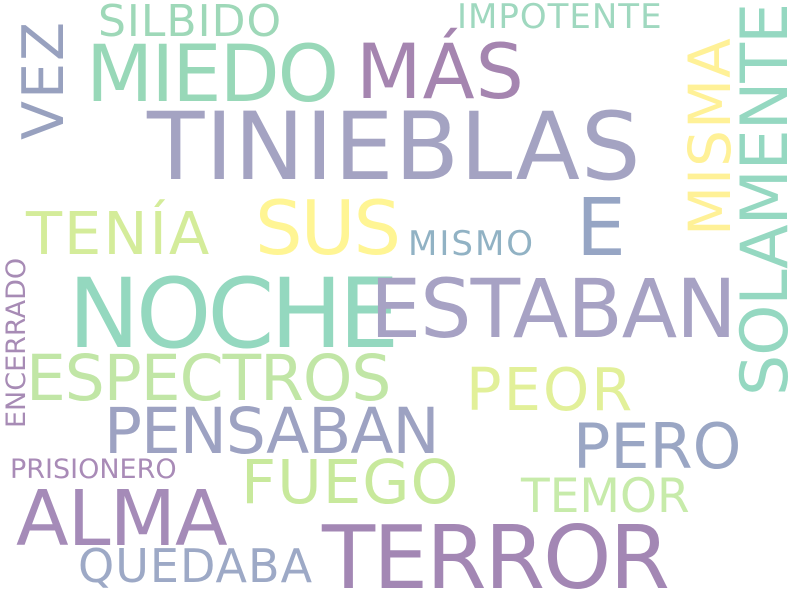  What do you see at coordinates (657, 446) in the screenshot?
I see `word-pero: PERO` at bounding box center [657, 446].